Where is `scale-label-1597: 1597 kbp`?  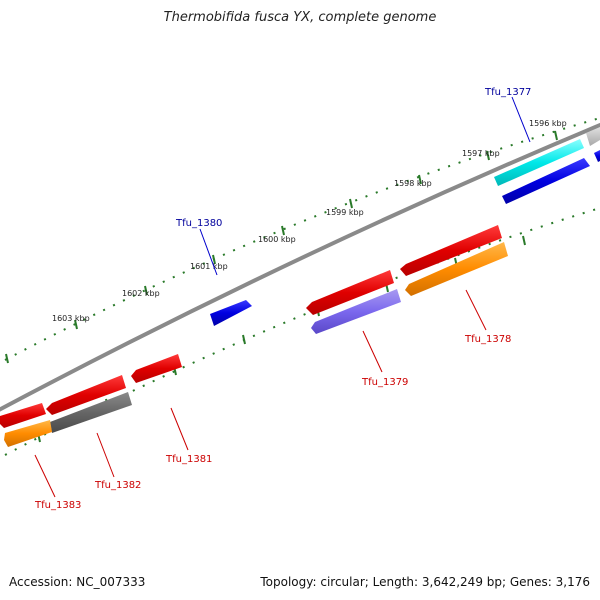
scale-label-1597: 1597 kbp is located at coordinates (481, 153).